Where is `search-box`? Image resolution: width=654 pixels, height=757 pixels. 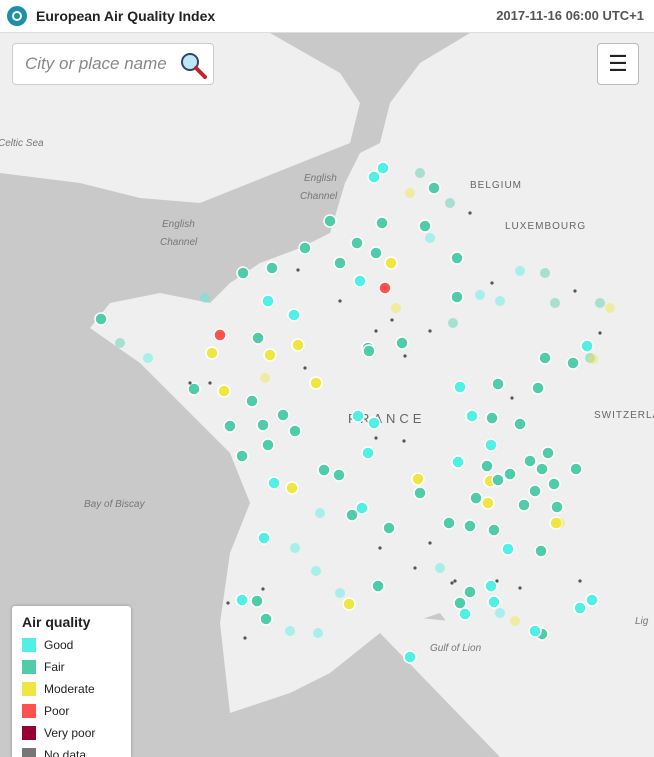
search-box is located at coordinates (113, 64).